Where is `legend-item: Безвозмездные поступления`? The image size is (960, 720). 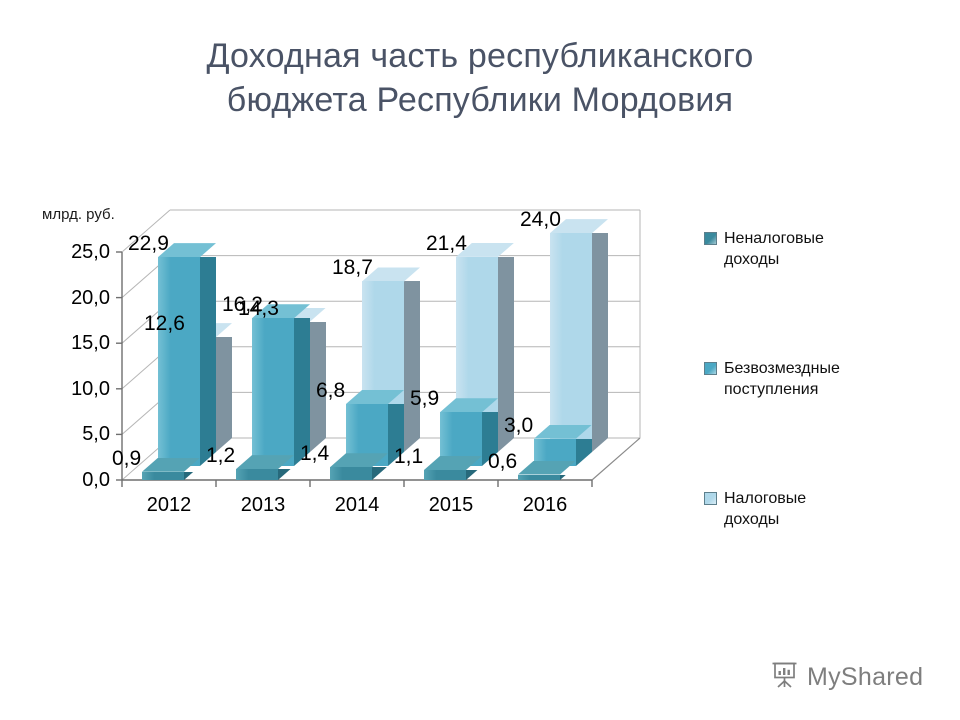 legend-item: Безвозмездные поступления is located at coordinates (822, 379).